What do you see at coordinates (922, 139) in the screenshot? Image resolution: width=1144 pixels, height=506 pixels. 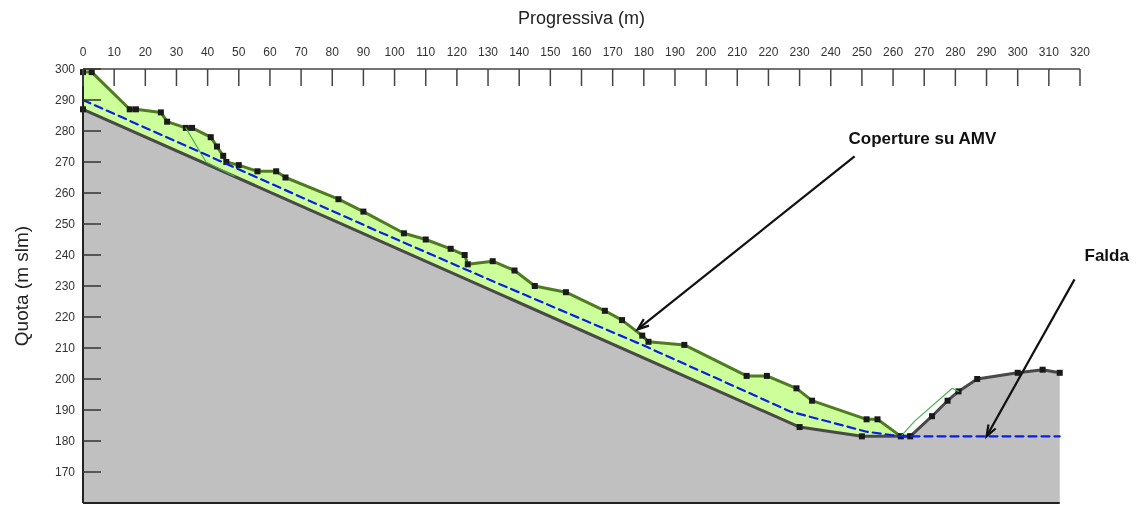 I see `annotation: Coperture su AMV` at bounding box center [922, 139].